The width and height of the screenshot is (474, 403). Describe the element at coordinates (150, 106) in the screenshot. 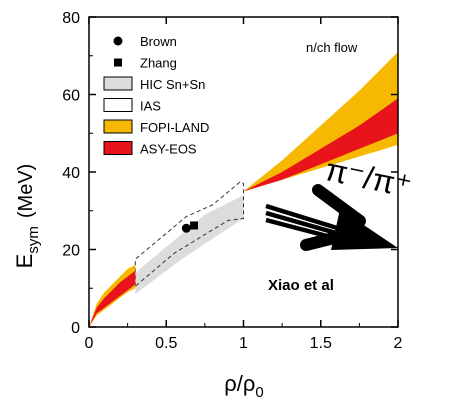

I see `legend-label: IAS` at that location.